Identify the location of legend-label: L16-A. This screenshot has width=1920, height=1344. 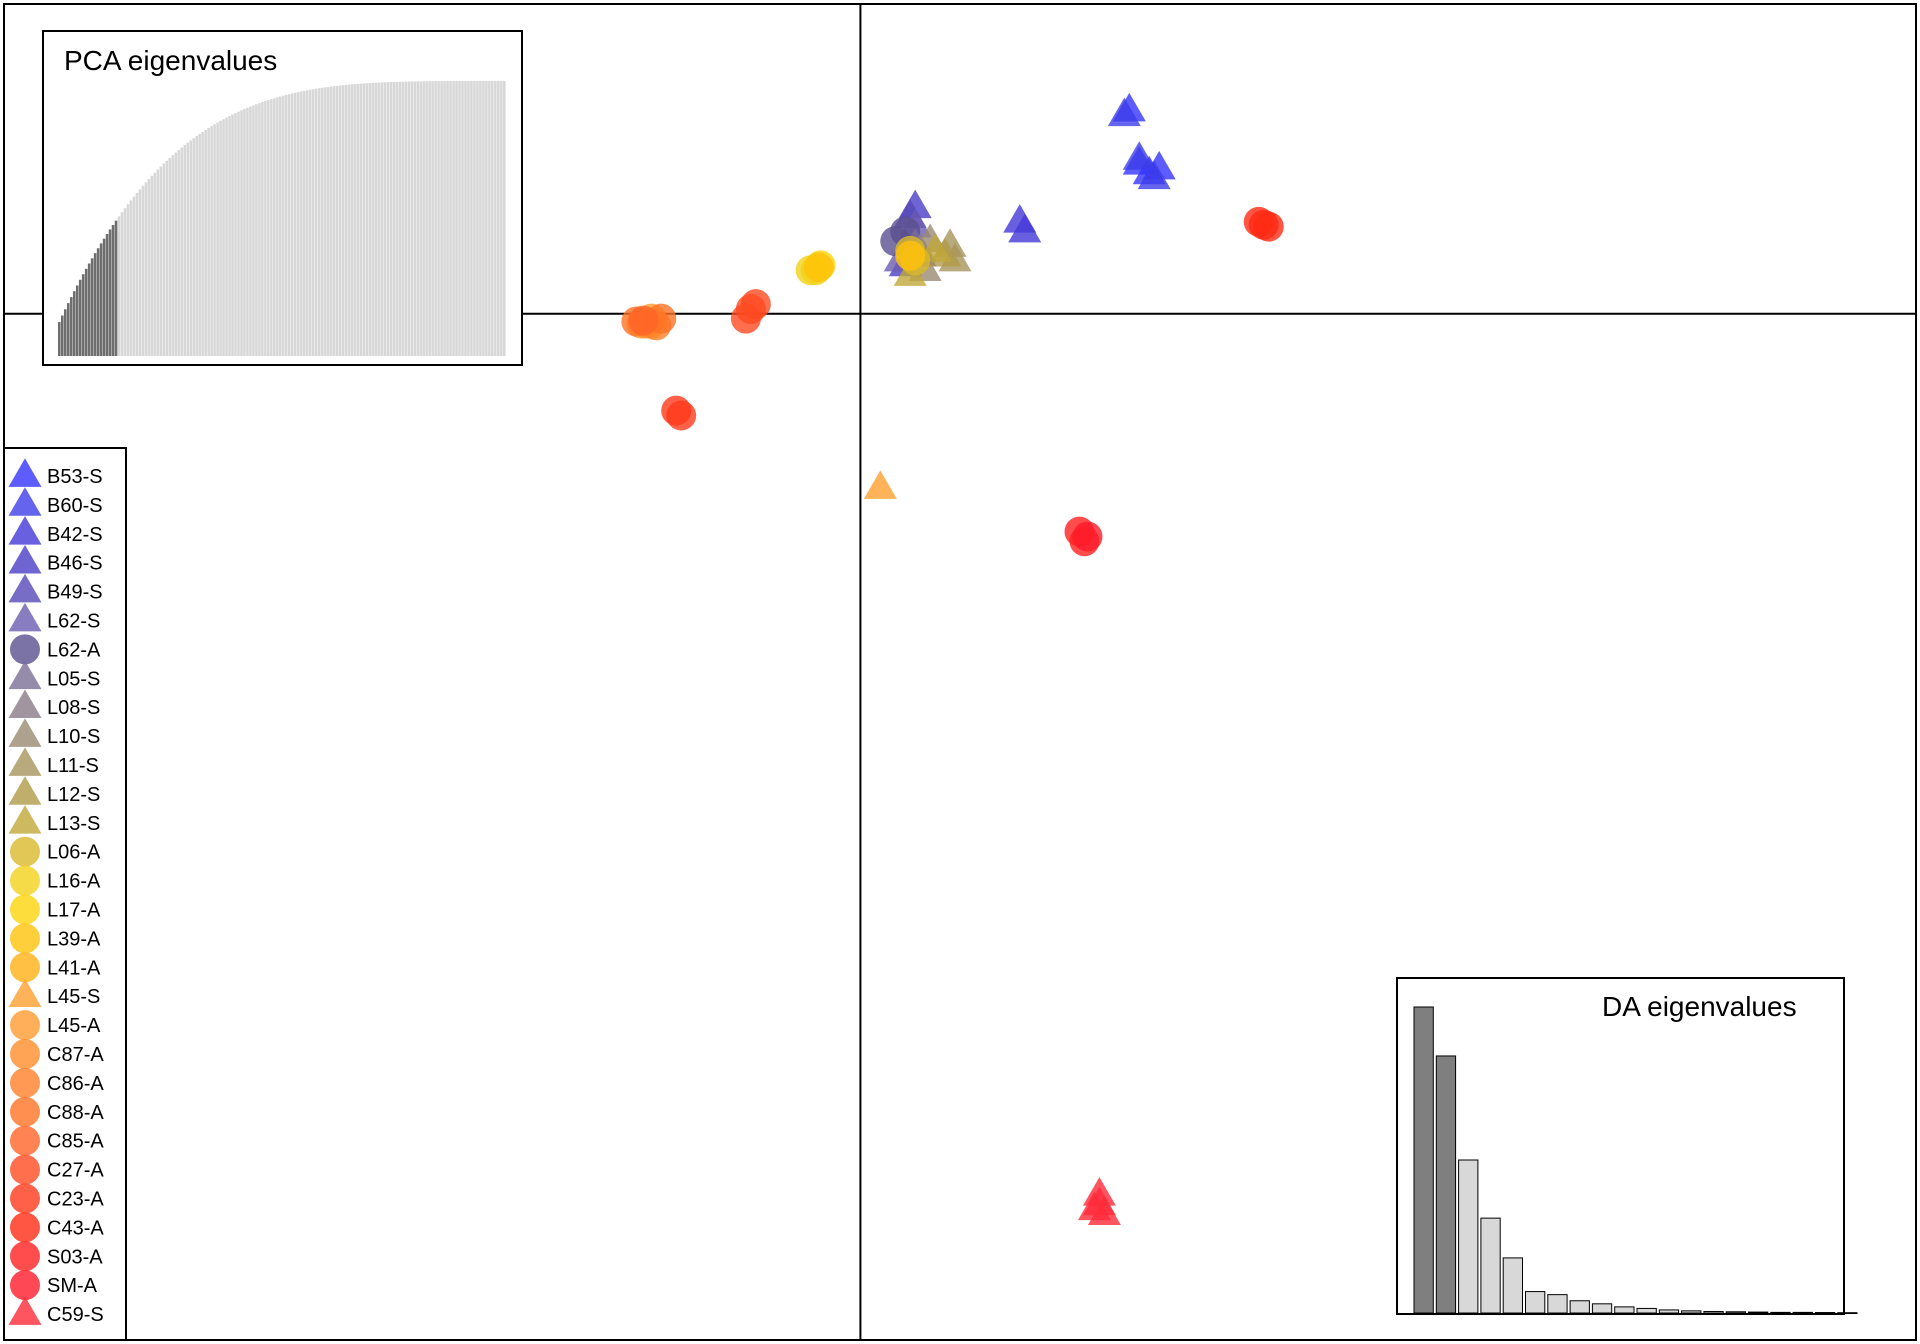
(74, 882).